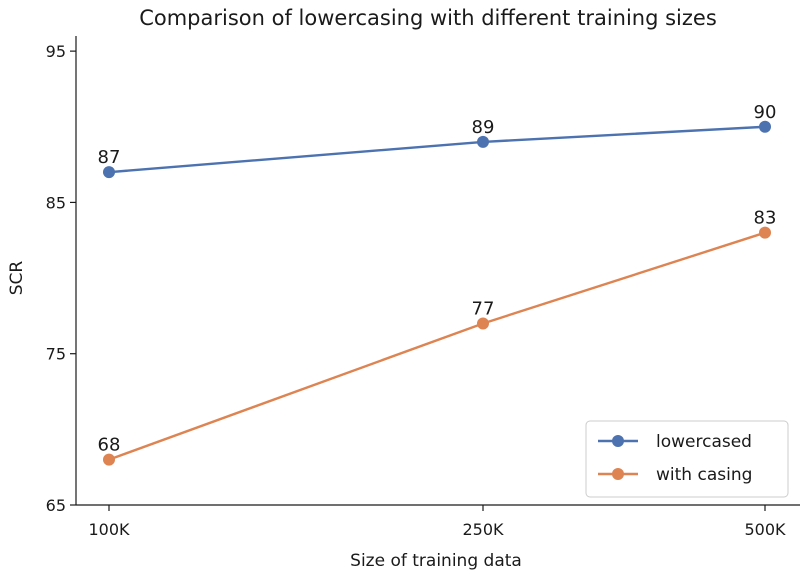  Describe the element at coordinates (56, 354) in the screenshot. I see `y-tick-label: 75` at that location.